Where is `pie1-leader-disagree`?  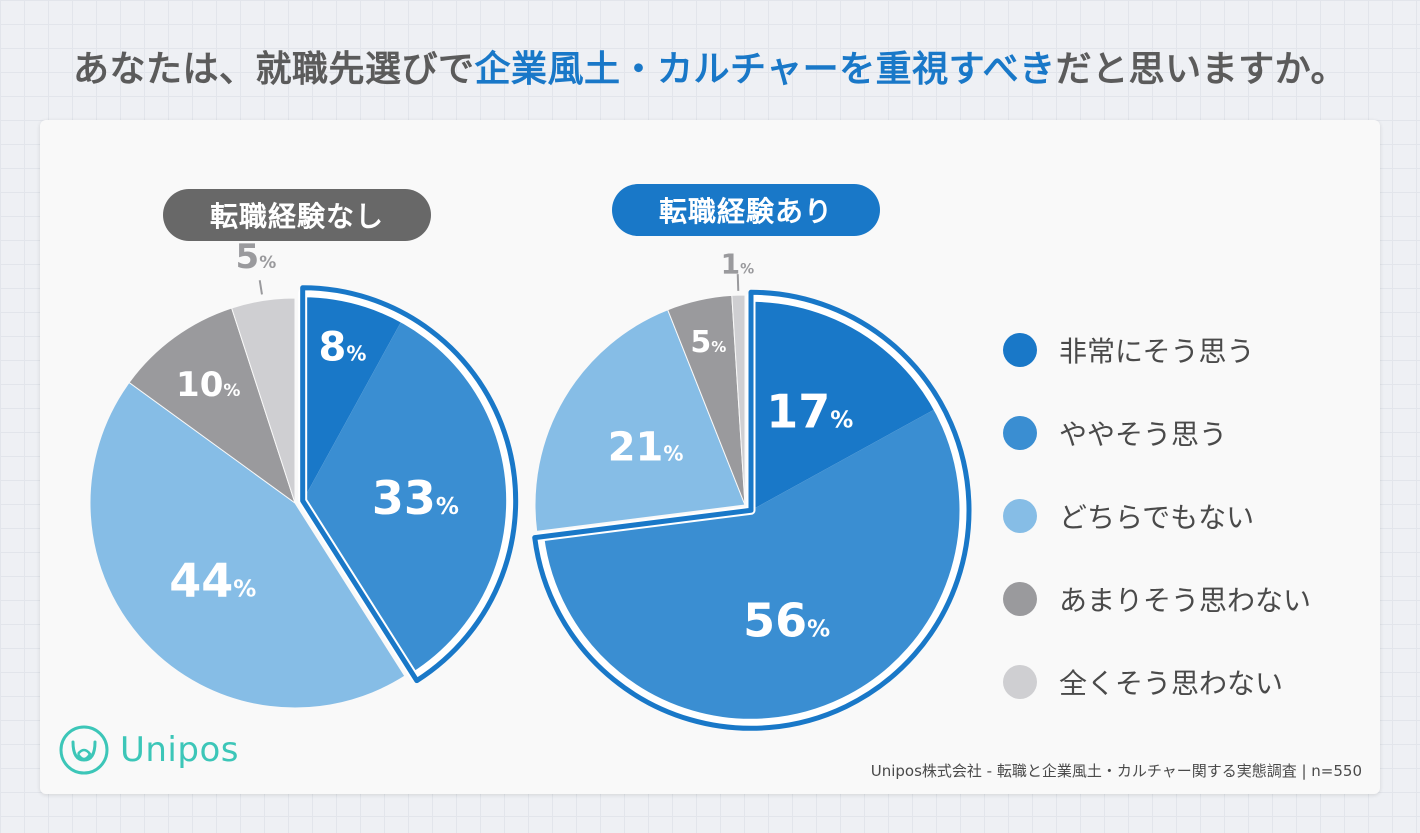
pie1-leader-disagree is located at coordinates (260, 287).